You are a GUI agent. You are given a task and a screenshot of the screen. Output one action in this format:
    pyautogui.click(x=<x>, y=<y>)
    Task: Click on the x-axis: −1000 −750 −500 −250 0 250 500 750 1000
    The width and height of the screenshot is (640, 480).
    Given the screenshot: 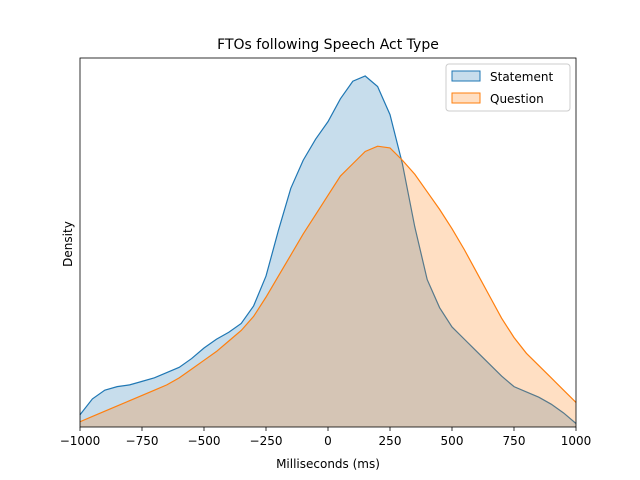 What is the action you would take?
    pyautogui.click(x=326, y=437)
    